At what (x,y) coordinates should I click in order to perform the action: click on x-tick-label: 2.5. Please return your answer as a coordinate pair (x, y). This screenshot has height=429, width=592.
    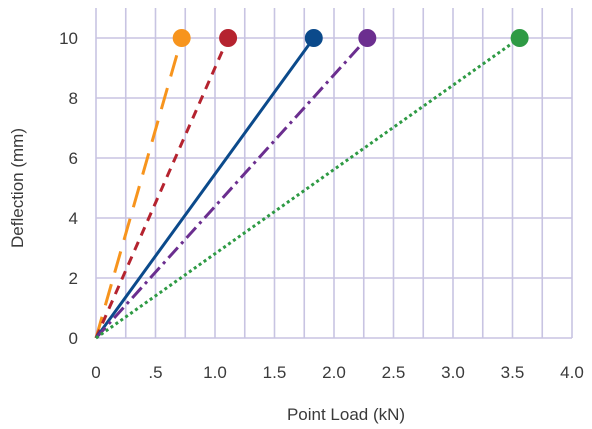
    Looking at the image, I should click on (394, 372).